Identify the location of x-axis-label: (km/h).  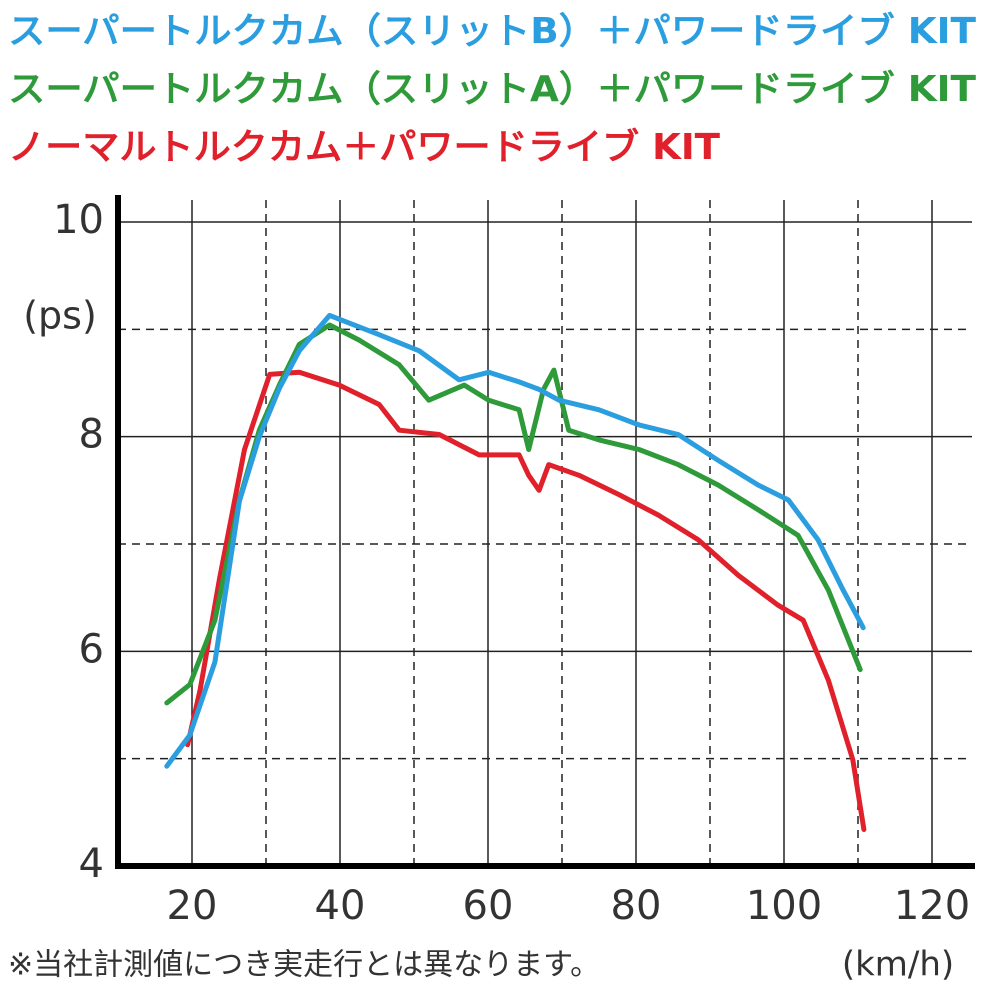
(898, 965).